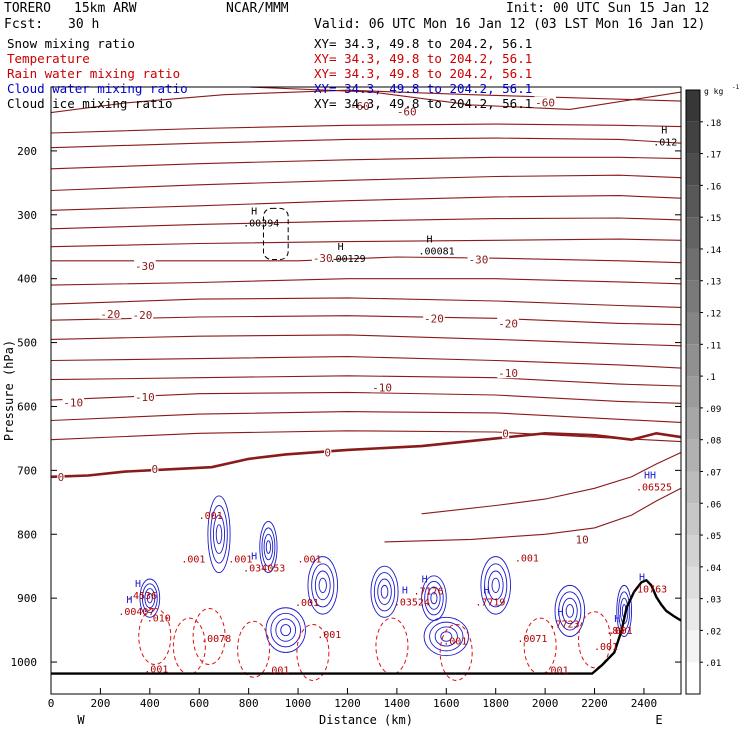 This screenshot has height=740, width=740. I want to click on forecast-hours: 30 h, so click(84, 24).